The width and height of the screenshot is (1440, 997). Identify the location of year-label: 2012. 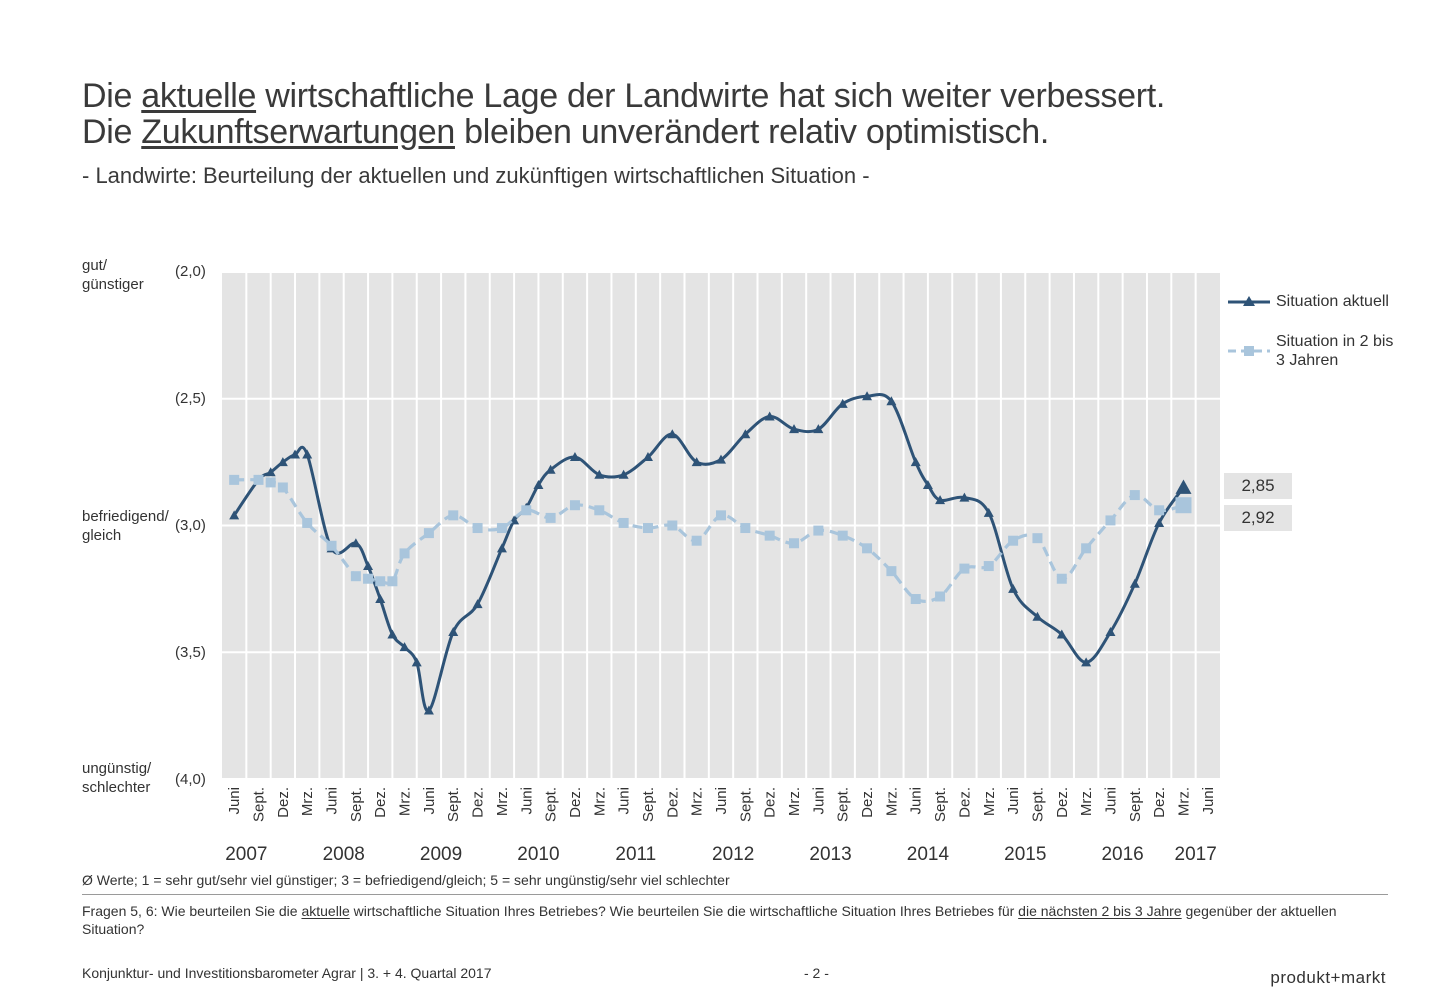
(733, 854).